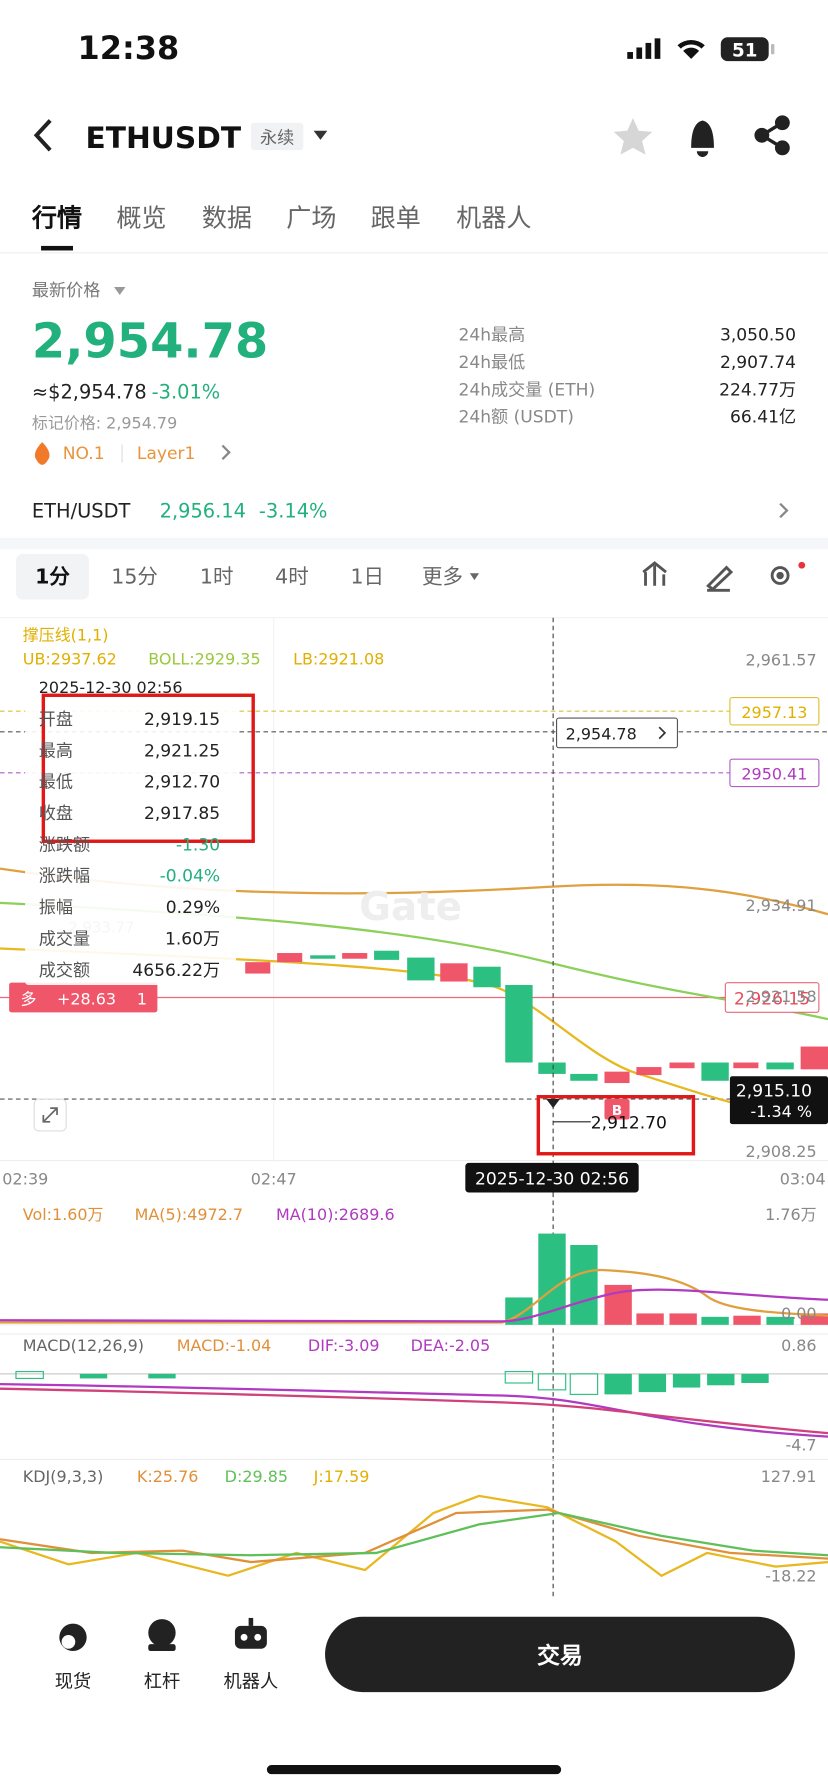  What do you see at coordinates (73, 1682) in the screenshot?
I see `nav-label: 现货` at bounding box center [73, 1682].